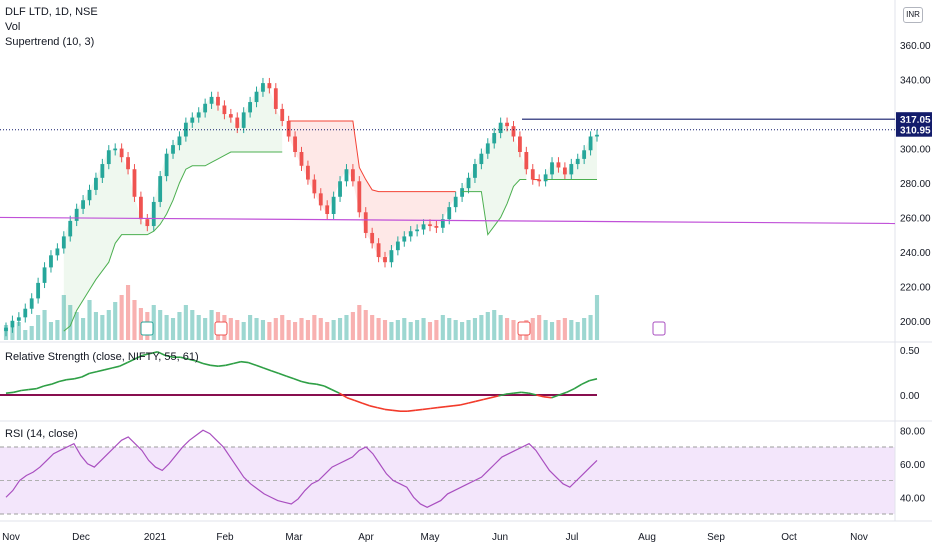  I want to click on time-tick-label: May, so click(430, 537).